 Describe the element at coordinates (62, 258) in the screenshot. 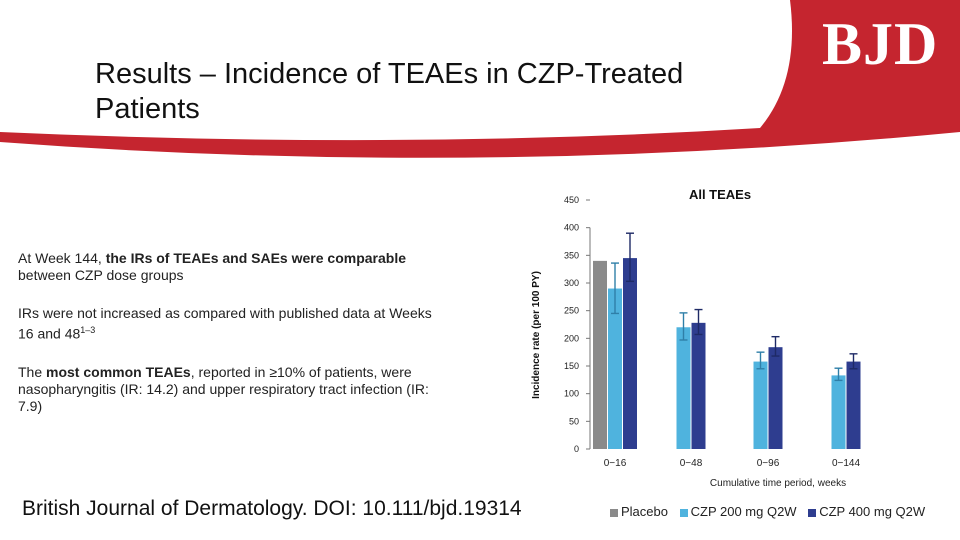

I see `finding-1-text: At Week 144,` at that location.